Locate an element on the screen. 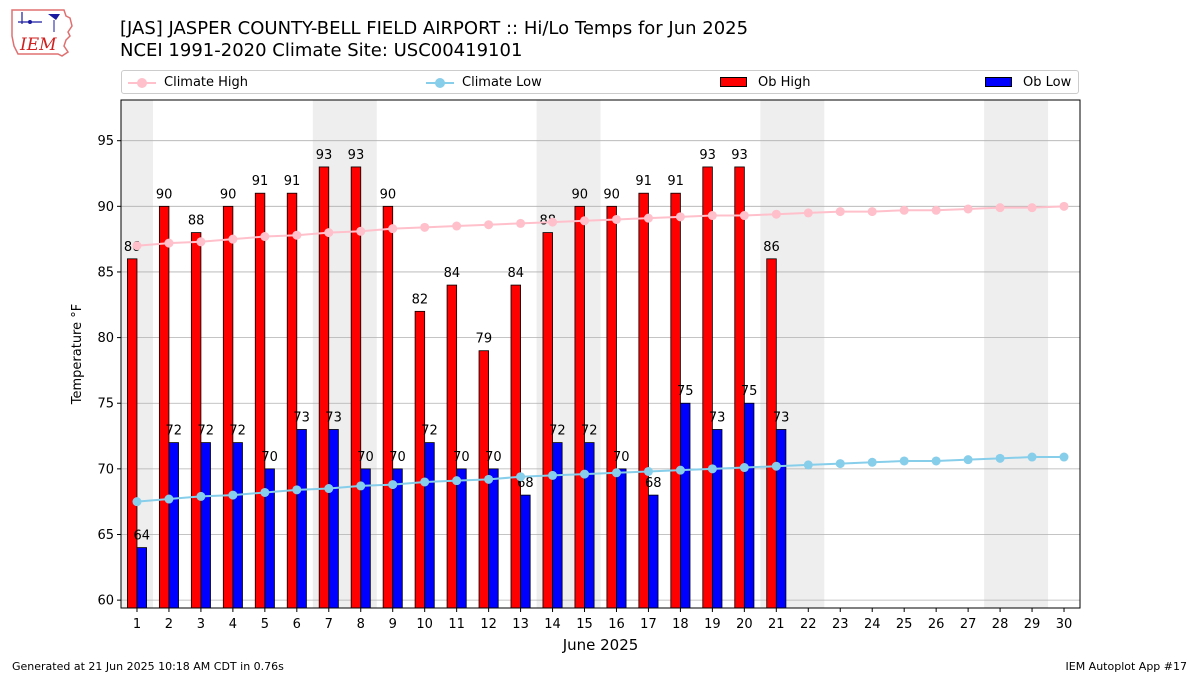  y-tick-label: 85 is located at coordinates (105, 272).